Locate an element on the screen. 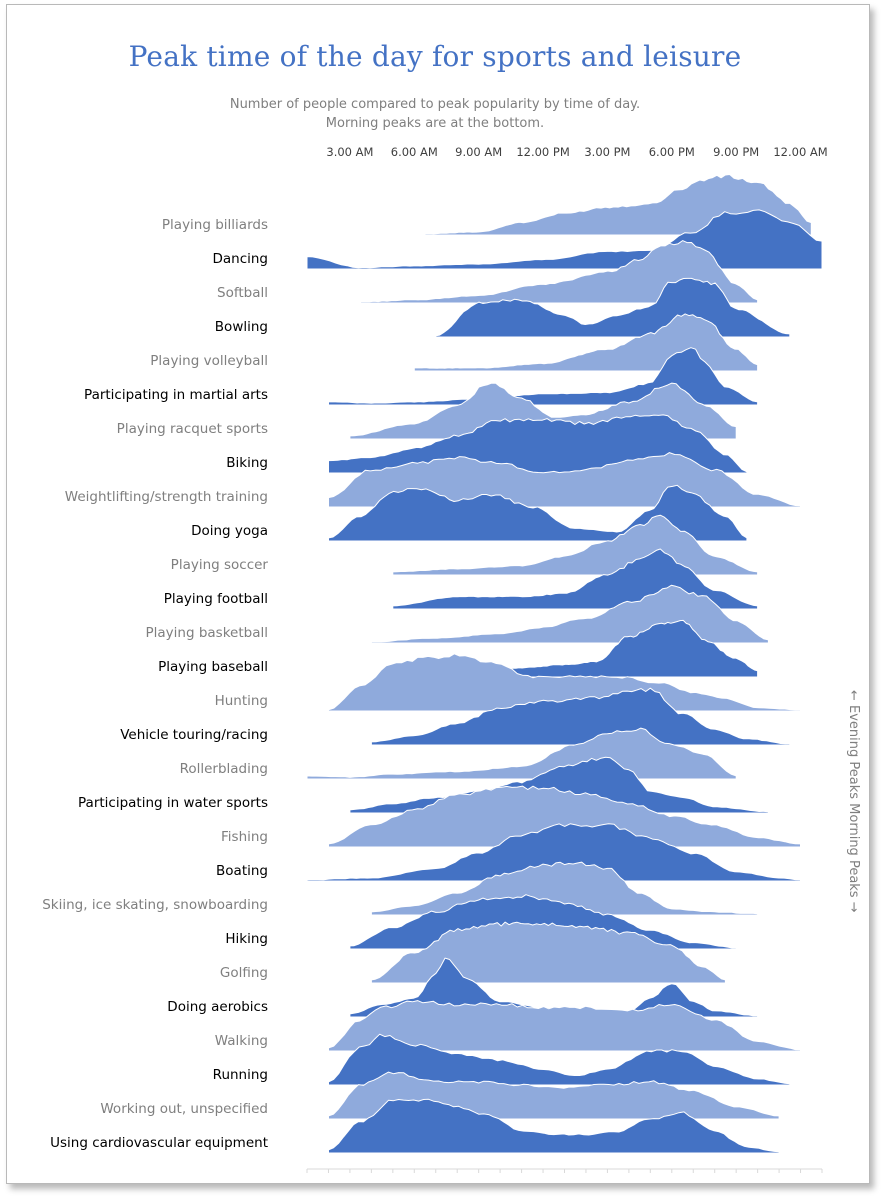 Image resolution: width=888 pixels, height=1200 pixels. series-label-doing-yoga: Doing yoga is located at coordinates (229, 531).